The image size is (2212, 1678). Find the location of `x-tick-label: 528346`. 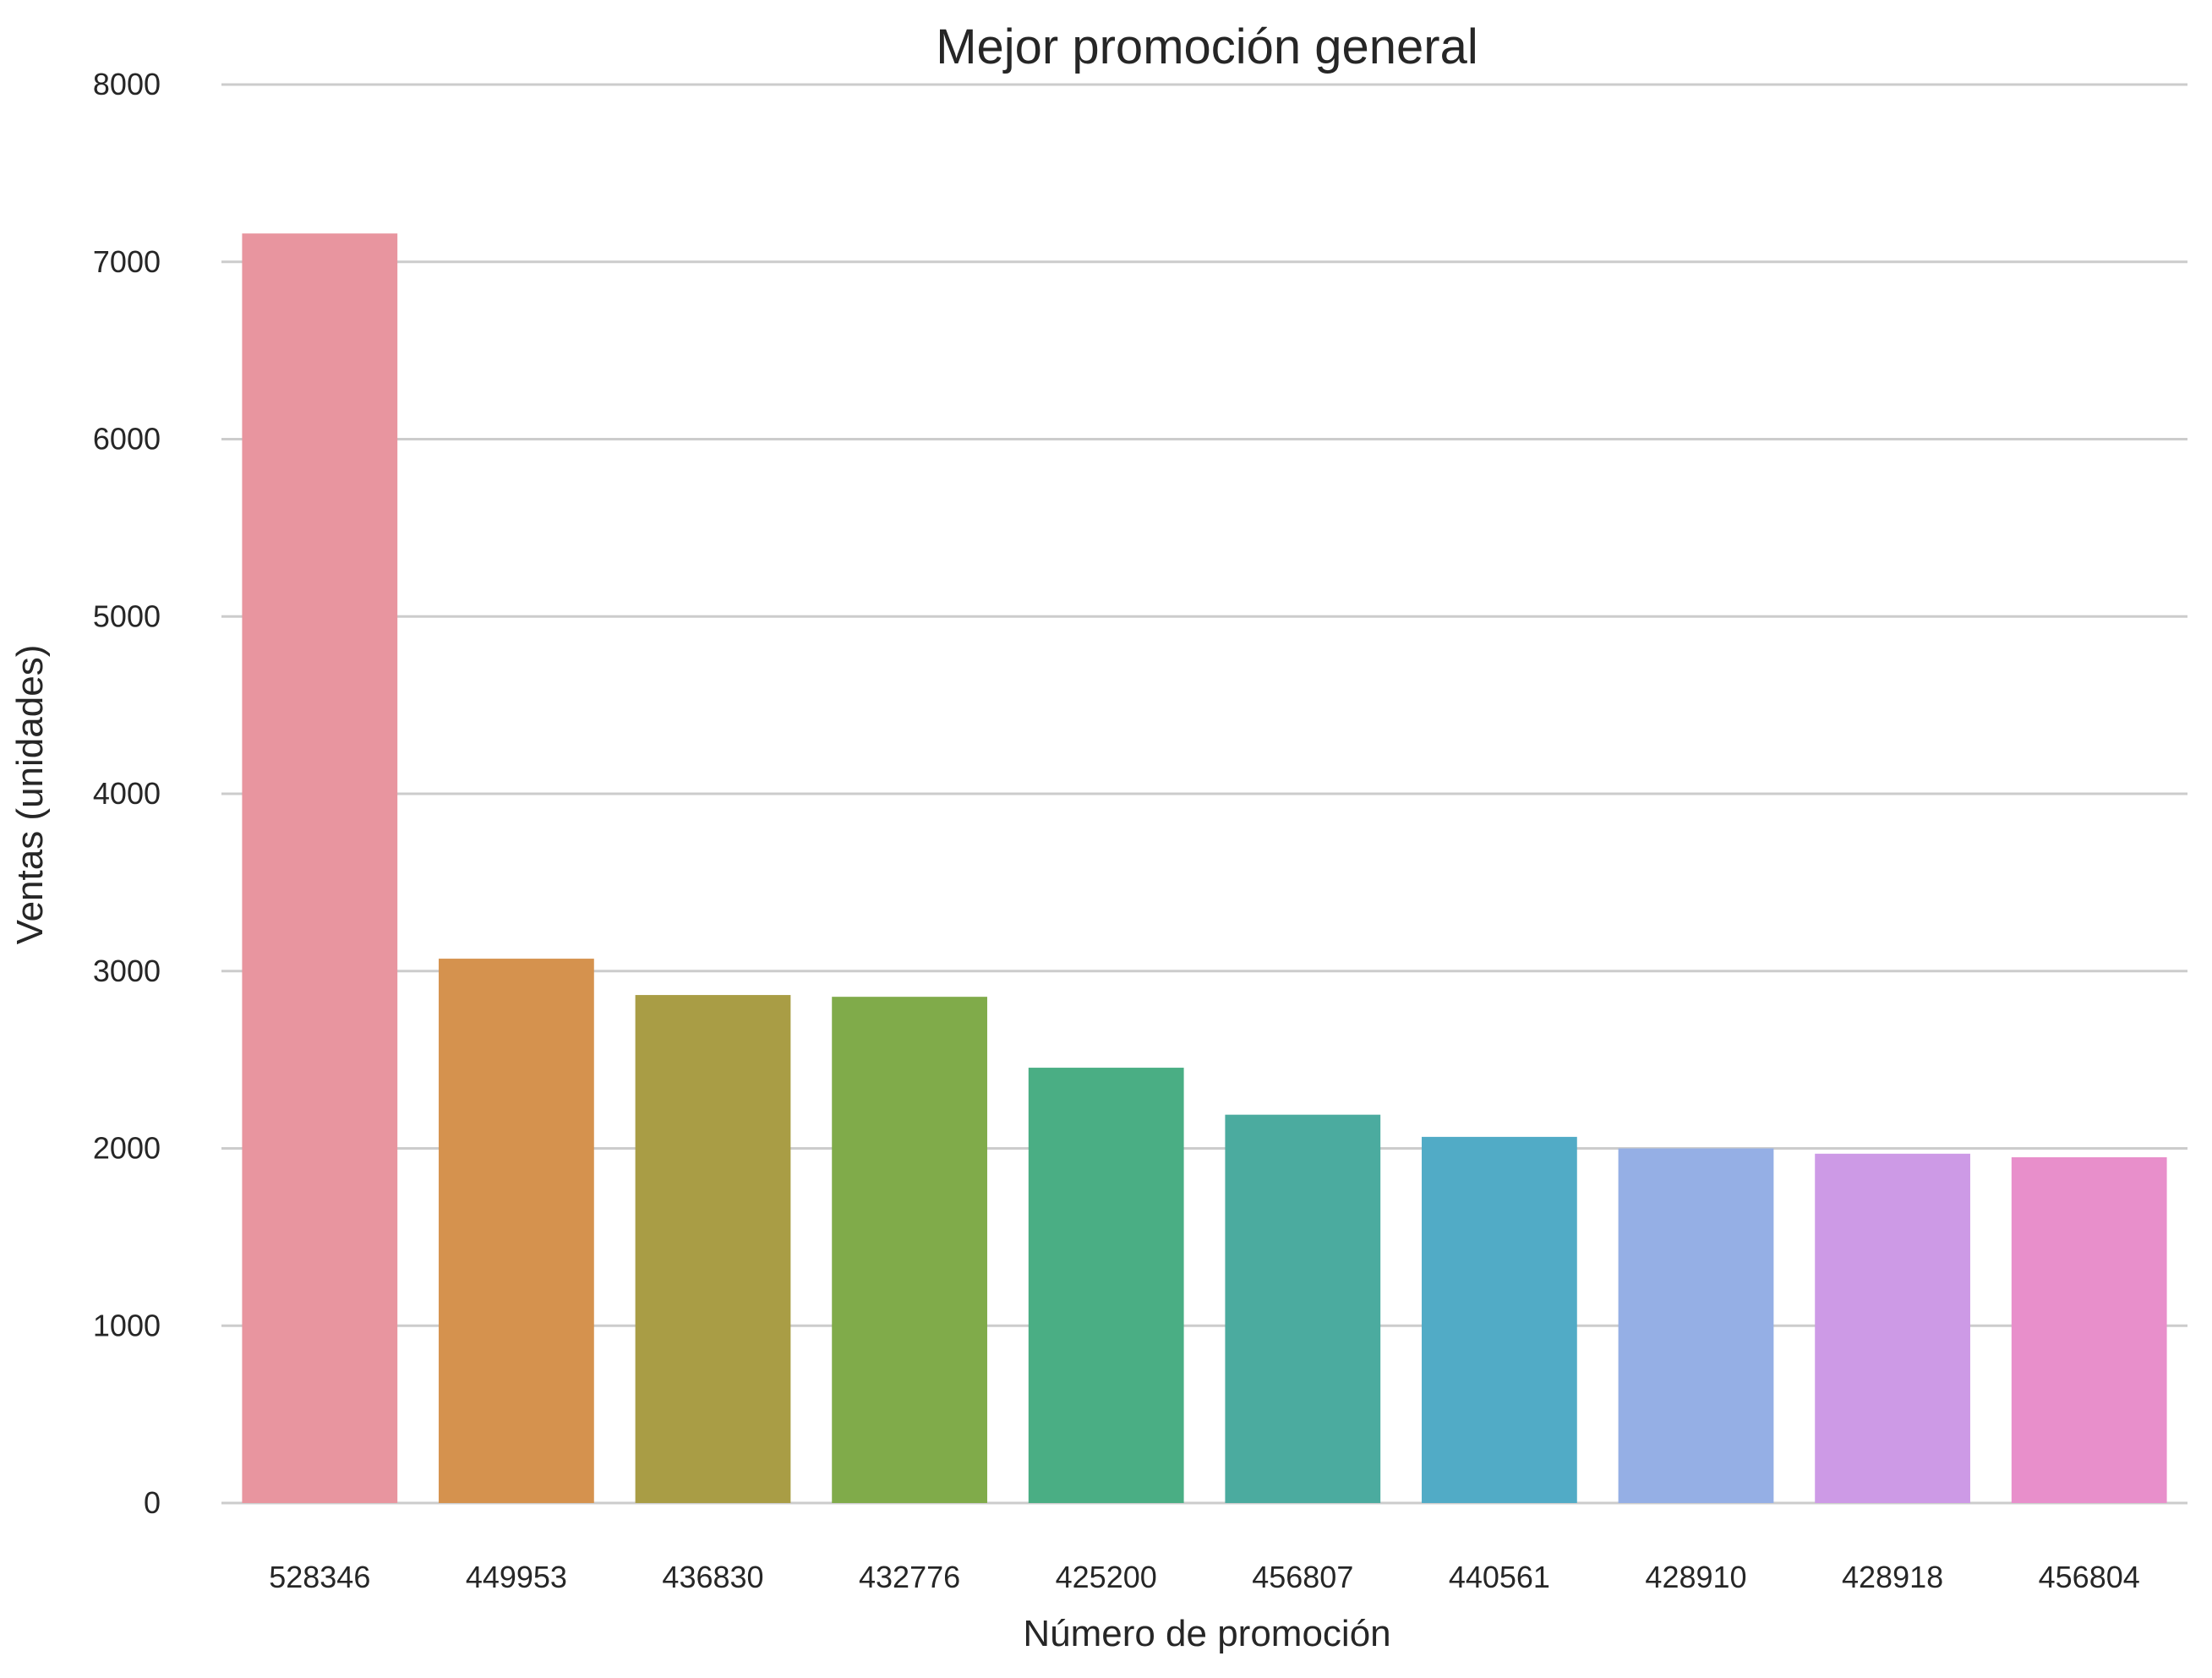

x-tick-label: 528346 is located at coordinates (319, 1577).